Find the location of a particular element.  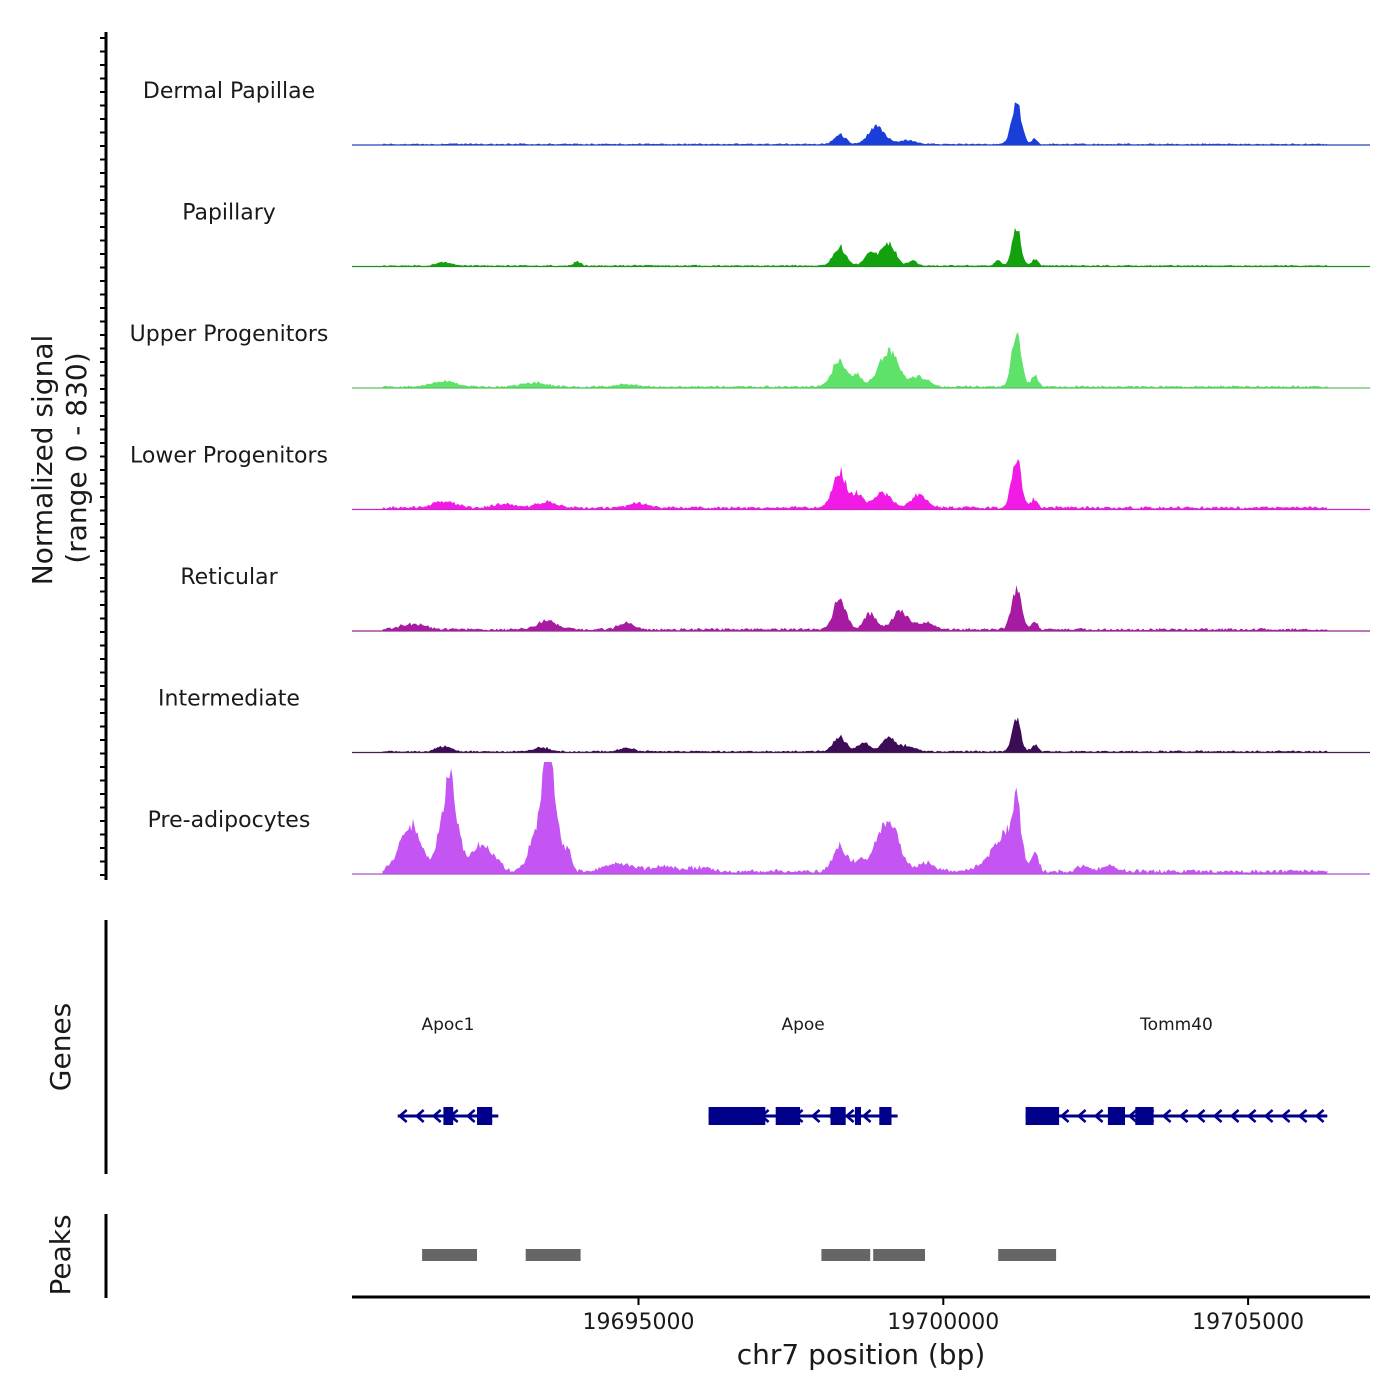

track-label: Upper Progenitors is located at coordinates (229, 334).